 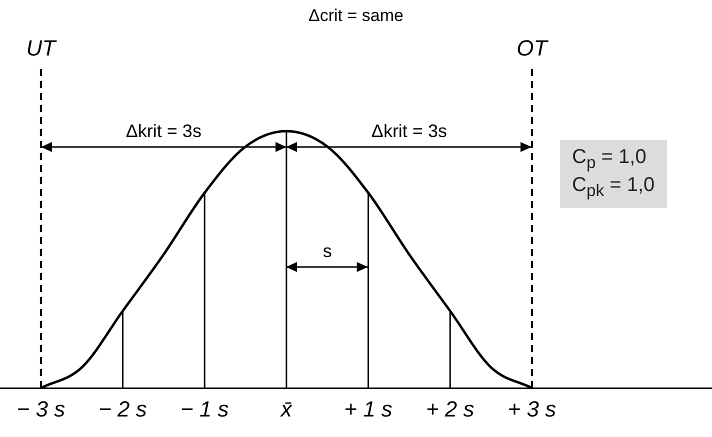 What do you see at coordinates (610, 160) in the screenshot?
I see `annotation: C$_{p}$ = 1,0` at bounding box center [610, 160].